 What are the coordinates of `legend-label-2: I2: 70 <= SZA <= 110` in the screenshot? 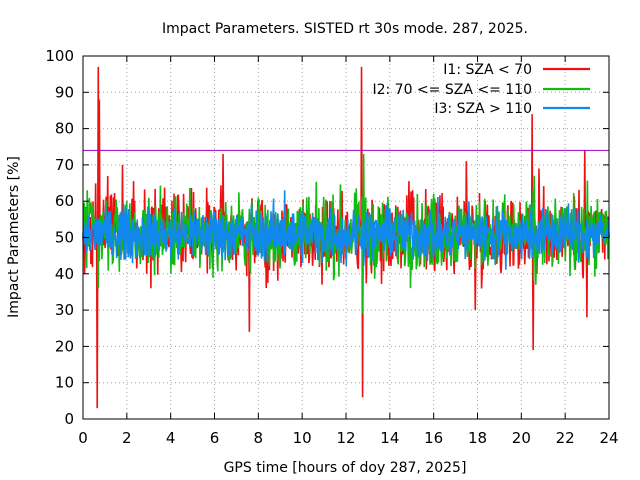 It's located at (452, 90).